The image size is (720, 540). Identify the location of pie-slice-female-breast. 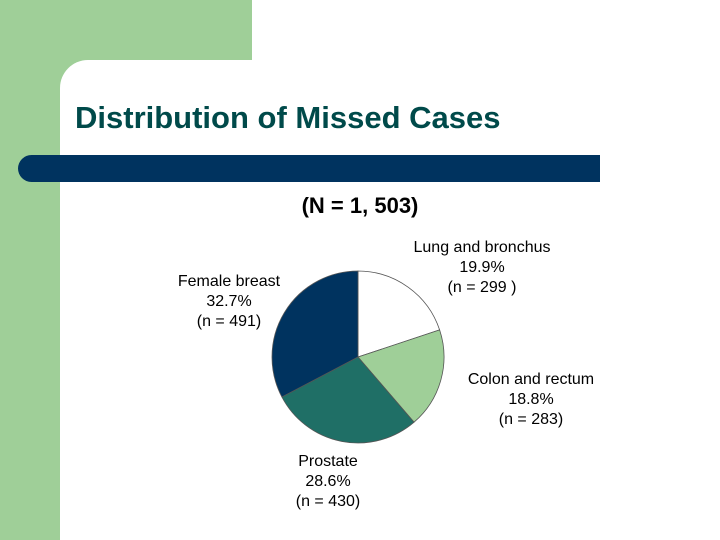
(315, 334).